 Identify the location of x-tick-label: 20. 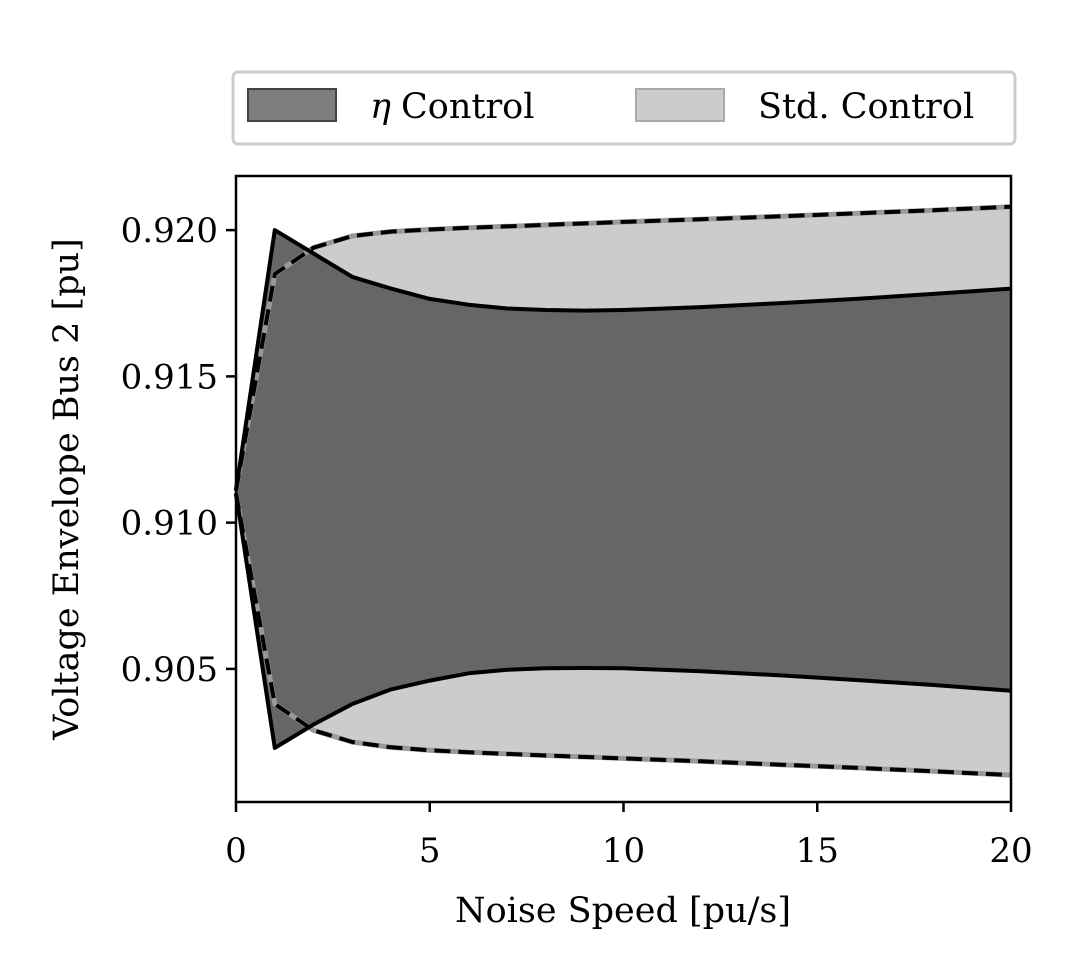
(1010, 851).